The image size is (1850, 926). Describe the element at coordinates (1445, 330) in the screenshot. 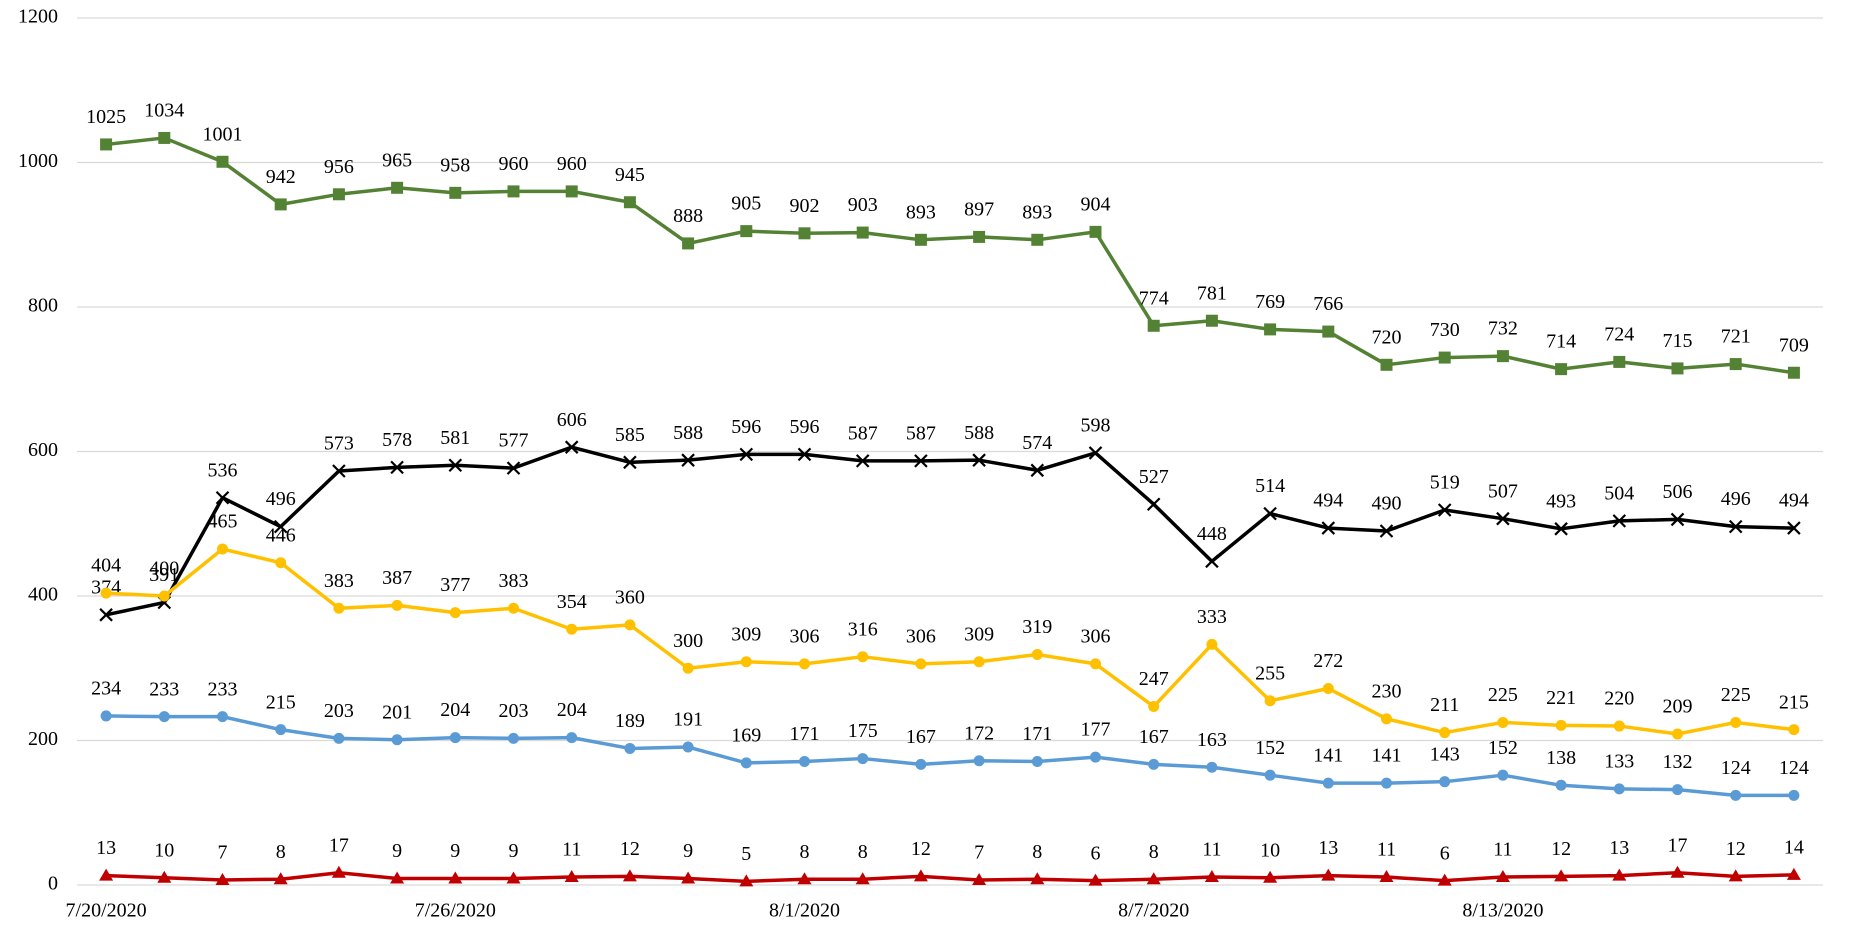

I see `data-label: 730` at that location.